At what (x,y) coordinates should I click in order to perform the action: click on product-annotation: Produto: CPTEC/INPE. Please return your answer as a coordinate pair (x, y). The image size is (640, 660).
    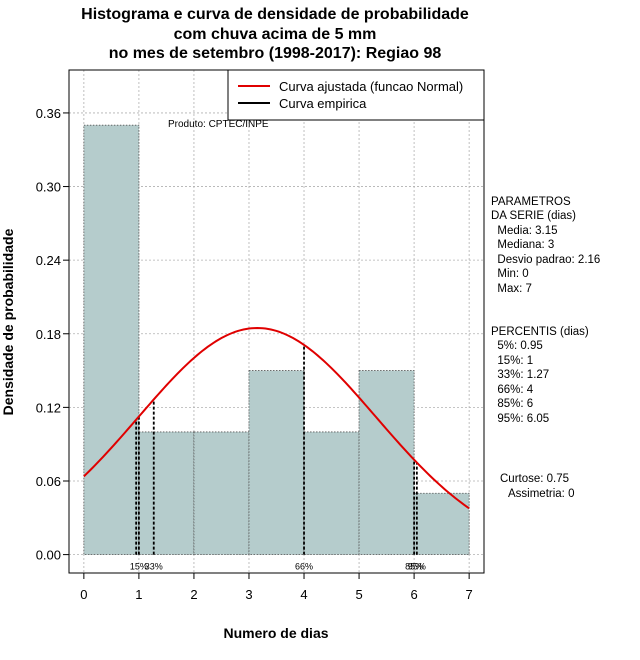
    Looking at the image, I should click on (218, 124).